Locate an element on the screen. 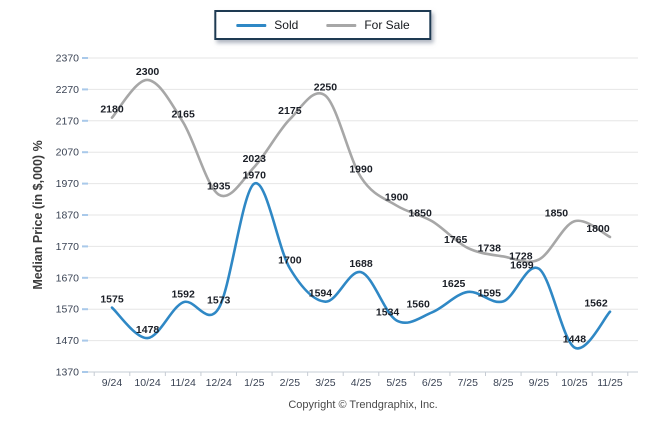  y-tick-label: 1670 is located at coordinates (68, 278).